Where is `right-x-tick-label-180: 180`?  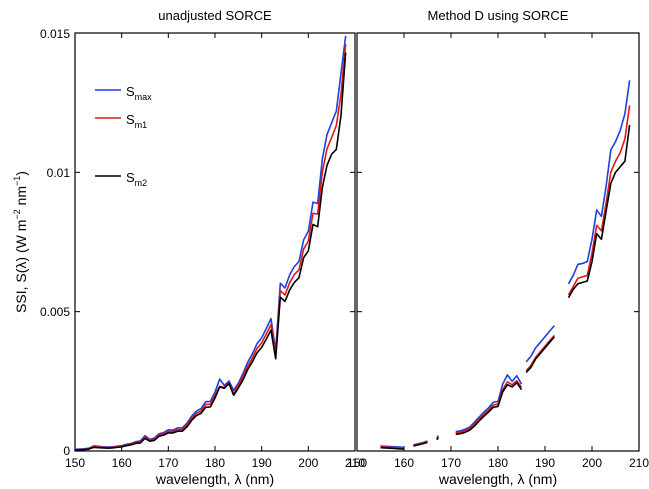
right-x-tick-label-180: 180 is located at coordinates (498, 463).